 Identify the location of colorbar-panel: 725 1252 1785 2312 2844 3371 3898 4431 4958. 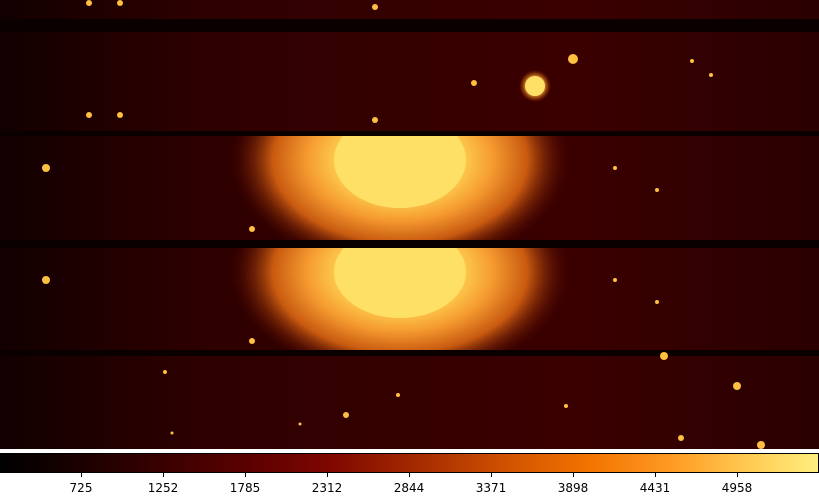
(409, 475).